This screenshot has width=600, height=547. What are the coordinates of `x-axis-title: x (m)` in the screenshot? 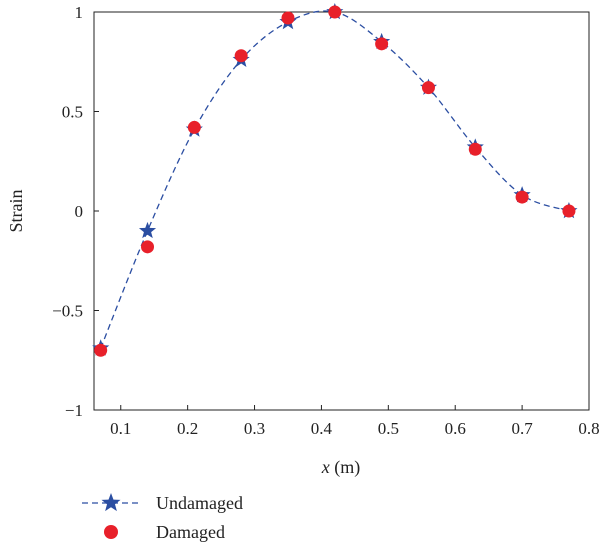 It's located at (341, 467).